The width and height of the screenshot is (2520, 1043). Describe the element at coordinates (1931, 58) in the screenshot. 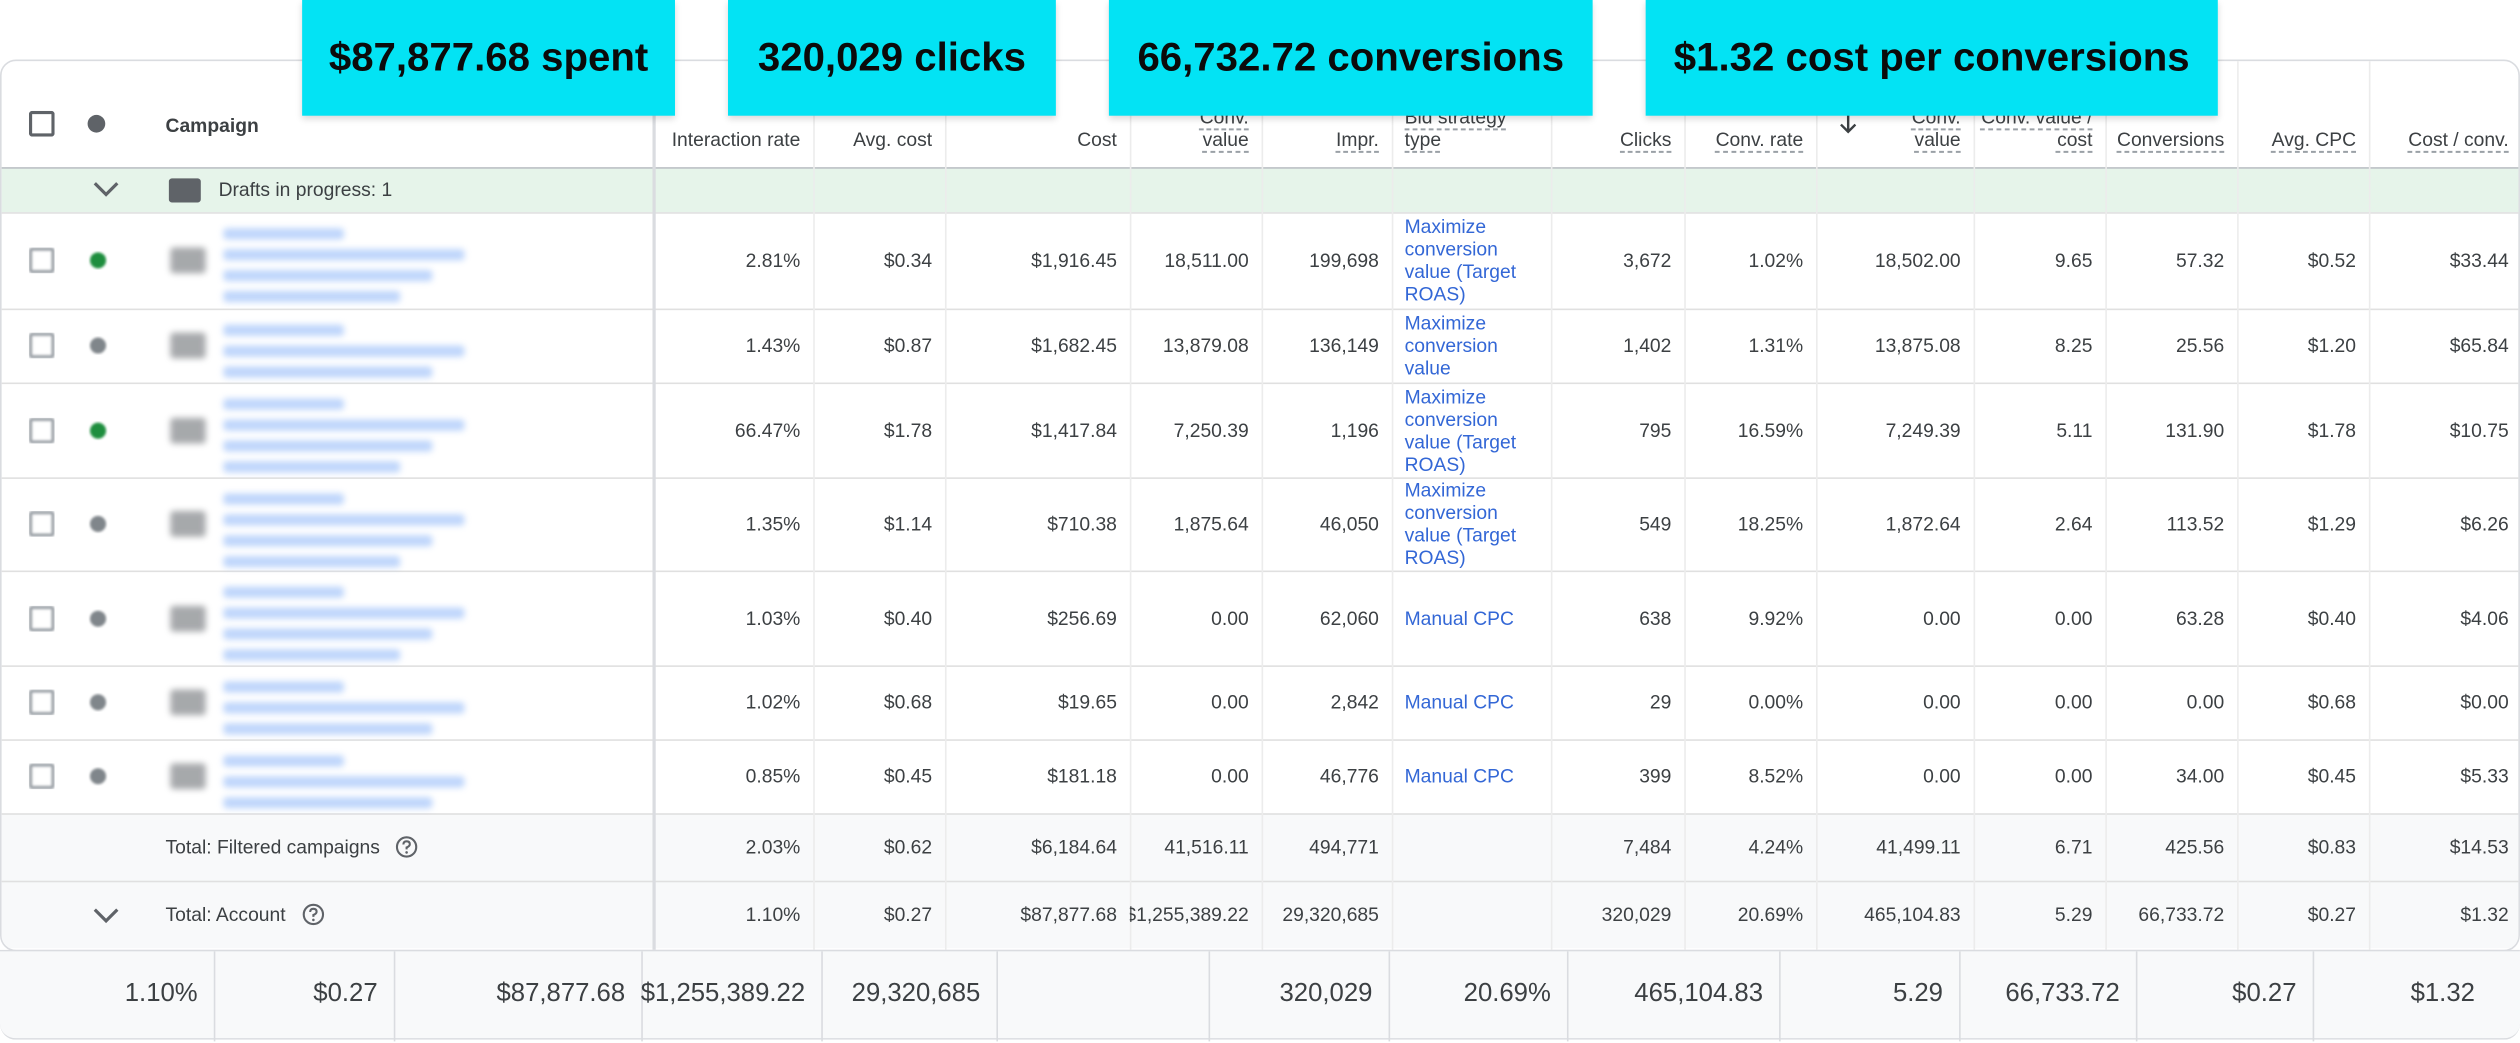

I see `metric-callout: $1.32 cost per conversions` at that location.